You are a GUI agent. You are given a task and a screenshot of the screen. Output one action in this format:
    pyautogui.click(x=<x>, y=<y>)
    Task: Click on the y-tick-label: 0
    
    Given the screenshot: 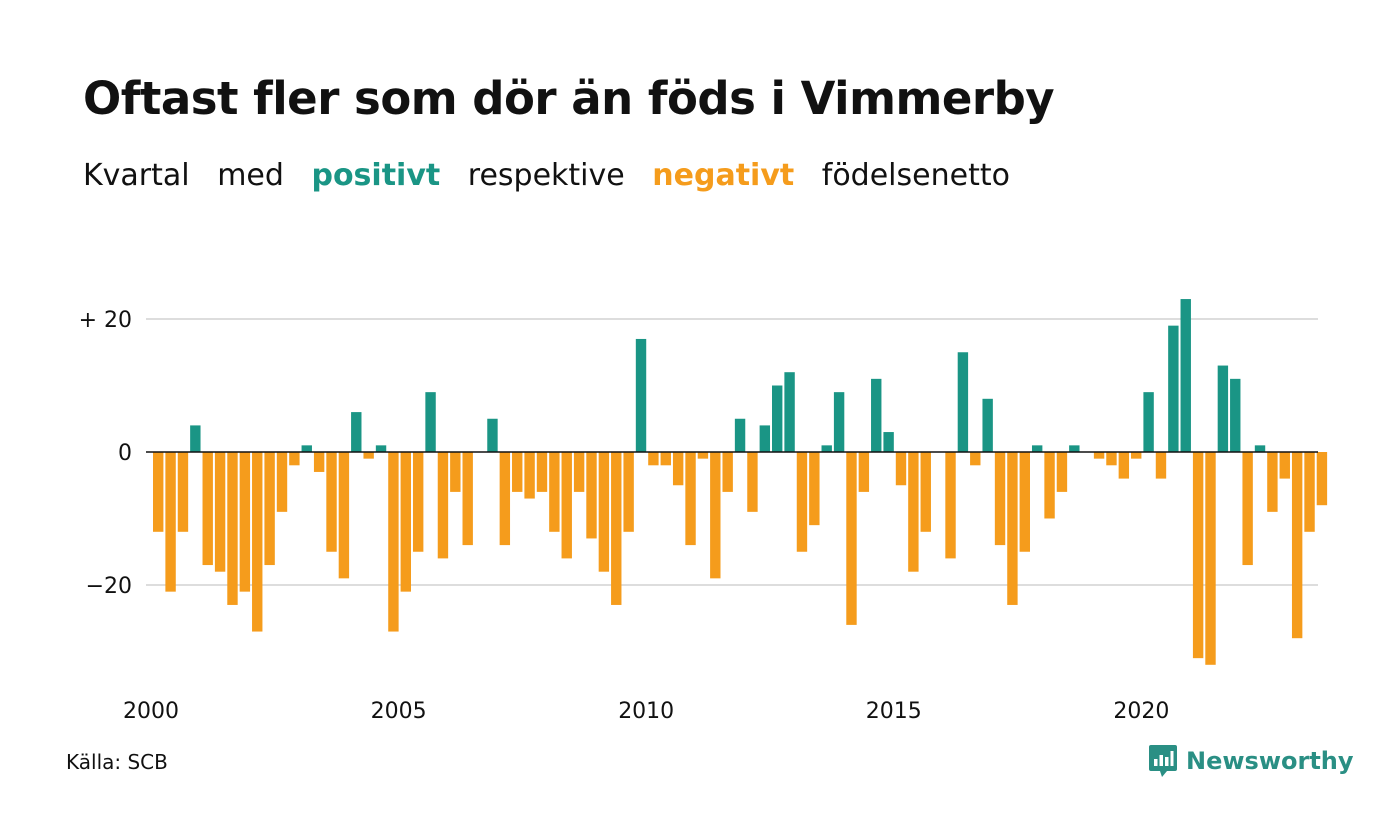 What is the action you would take?
    pyautogui.click(x=125, y=453)
    